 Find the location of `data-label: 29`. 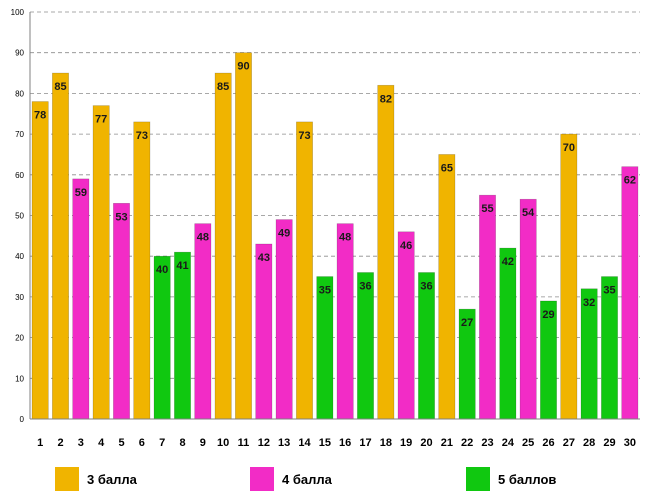

data-label: 29 is located at coordinates (548, 315).